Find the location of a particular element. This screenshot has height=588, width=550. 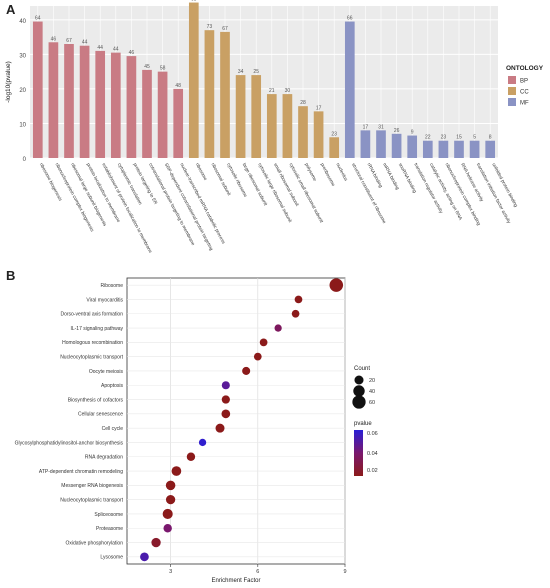

y-tick-label: IL-17 signaling pathway is located at coordinates (96, 329).